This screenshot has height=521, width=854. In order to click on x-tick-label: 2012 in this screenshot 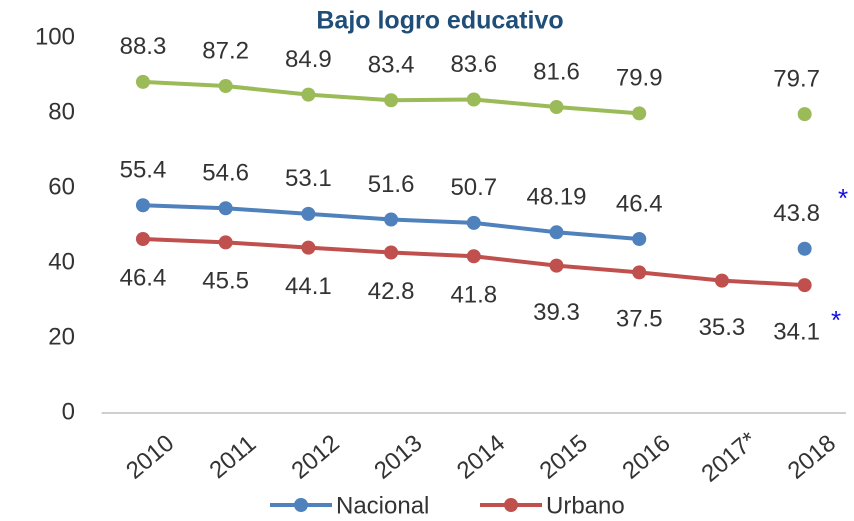, I will do `click(316, 457)`.